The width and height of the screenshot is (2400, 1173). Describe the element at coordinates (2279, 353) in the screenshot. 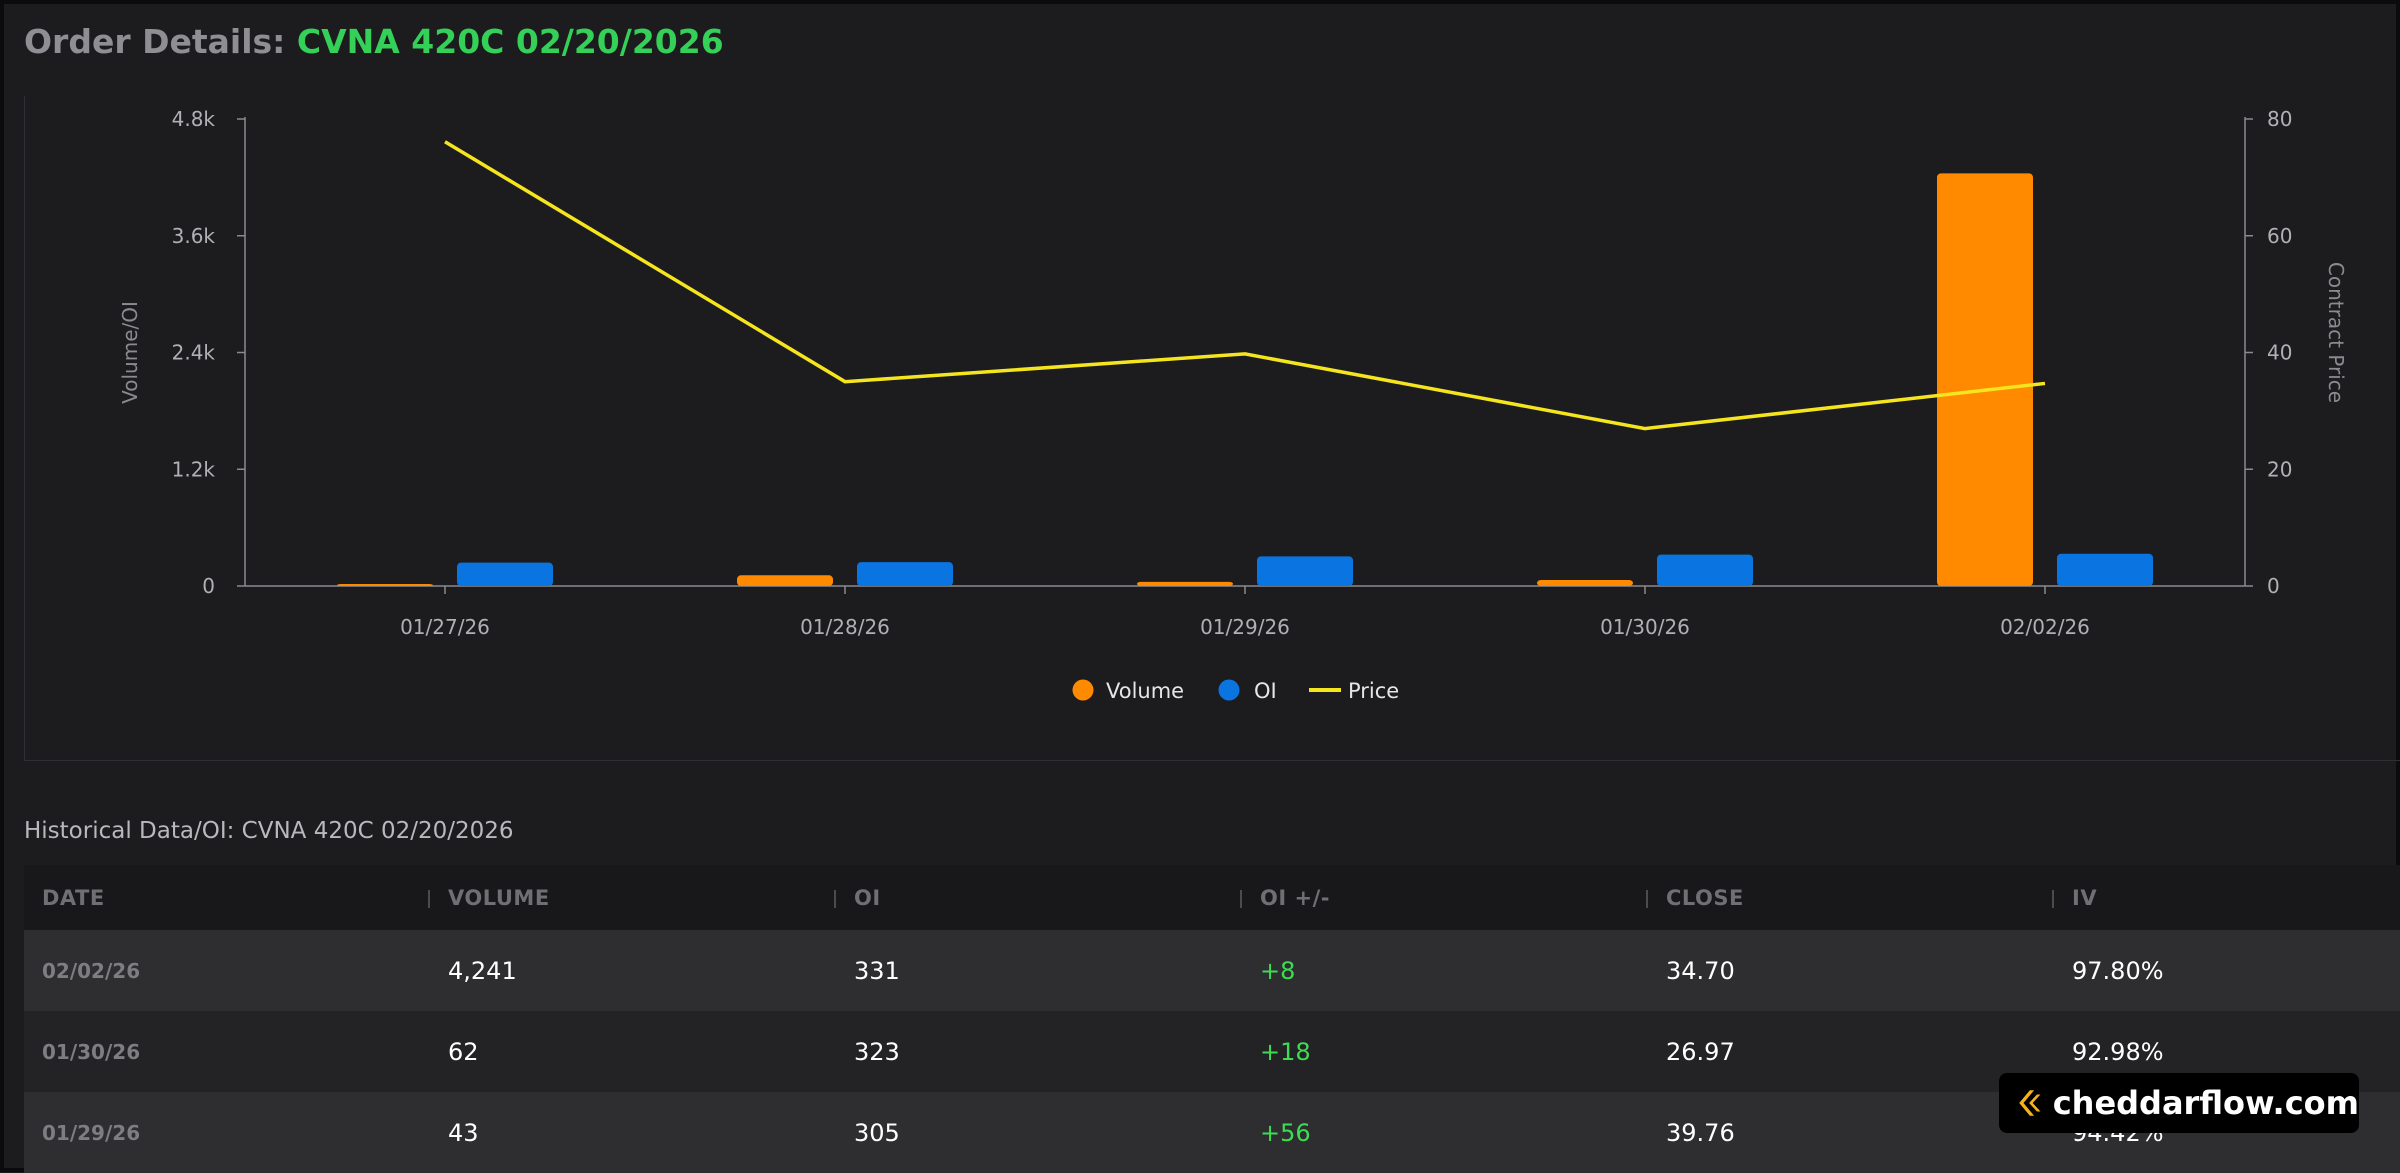

I see `y-tick-label-right: 40` at that location.